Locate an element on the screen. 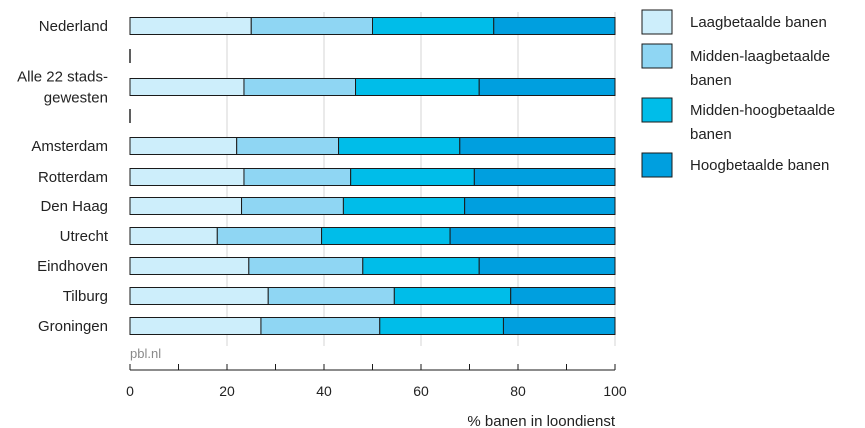 This screenshot has width=865, height=428. category-label: Groningen is located at coordinates (73, 326).